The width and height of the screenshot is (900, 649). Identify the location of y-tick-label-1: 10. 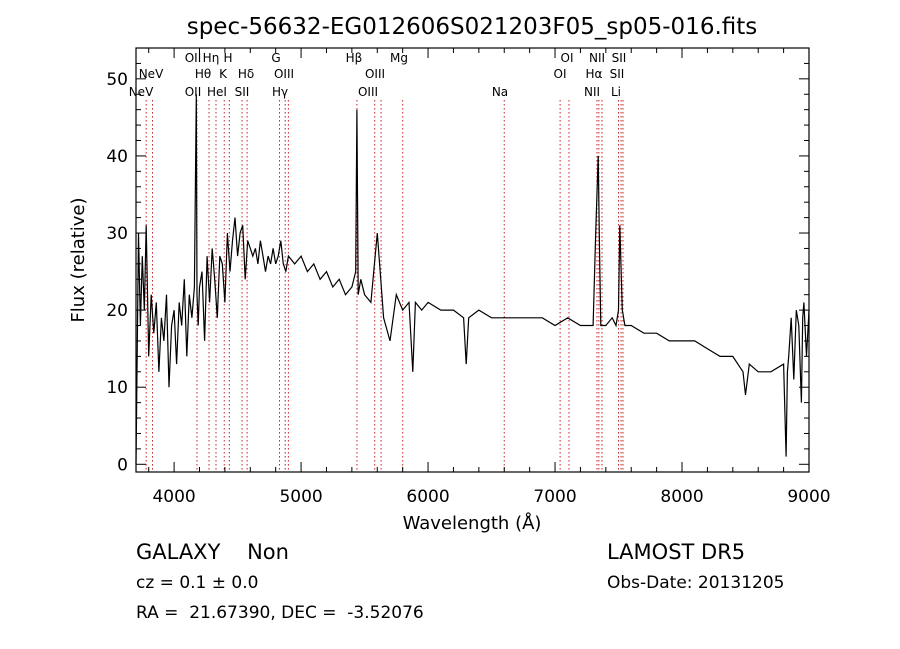
(117, 388).